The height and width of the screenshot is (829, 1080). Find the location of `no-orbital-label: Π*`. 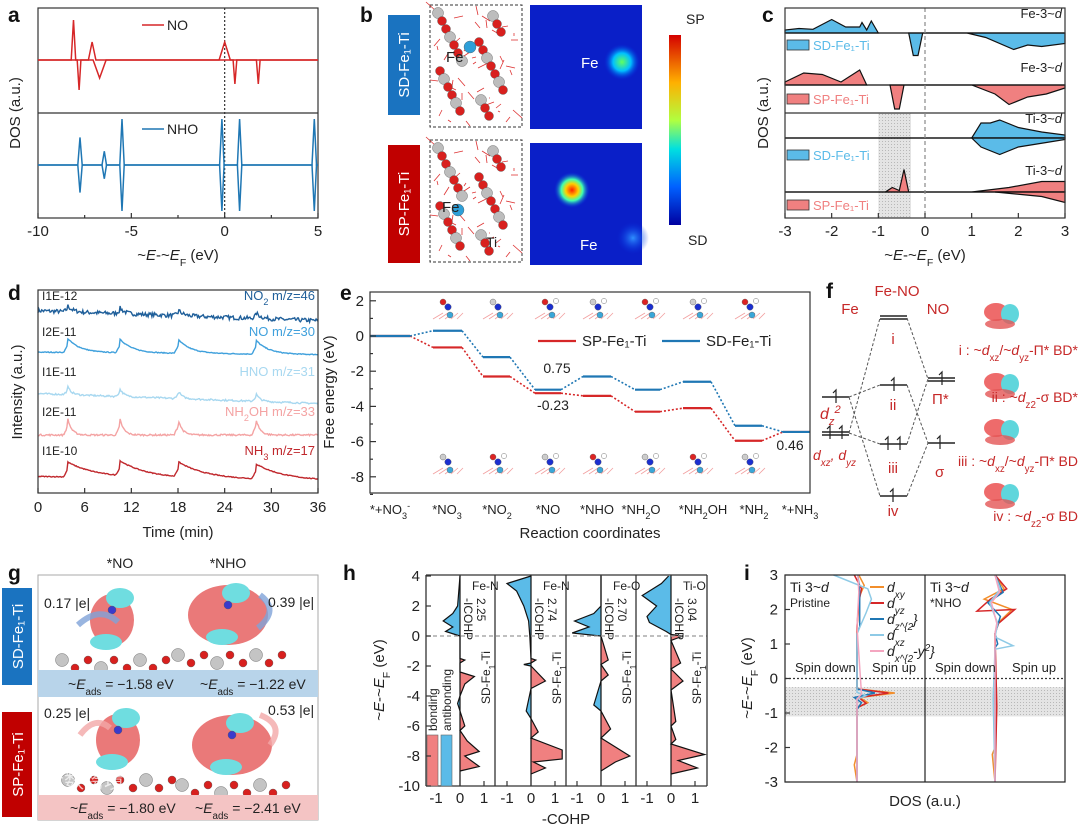

no-orbital-label: Π* is located at coordinates (940, 399).